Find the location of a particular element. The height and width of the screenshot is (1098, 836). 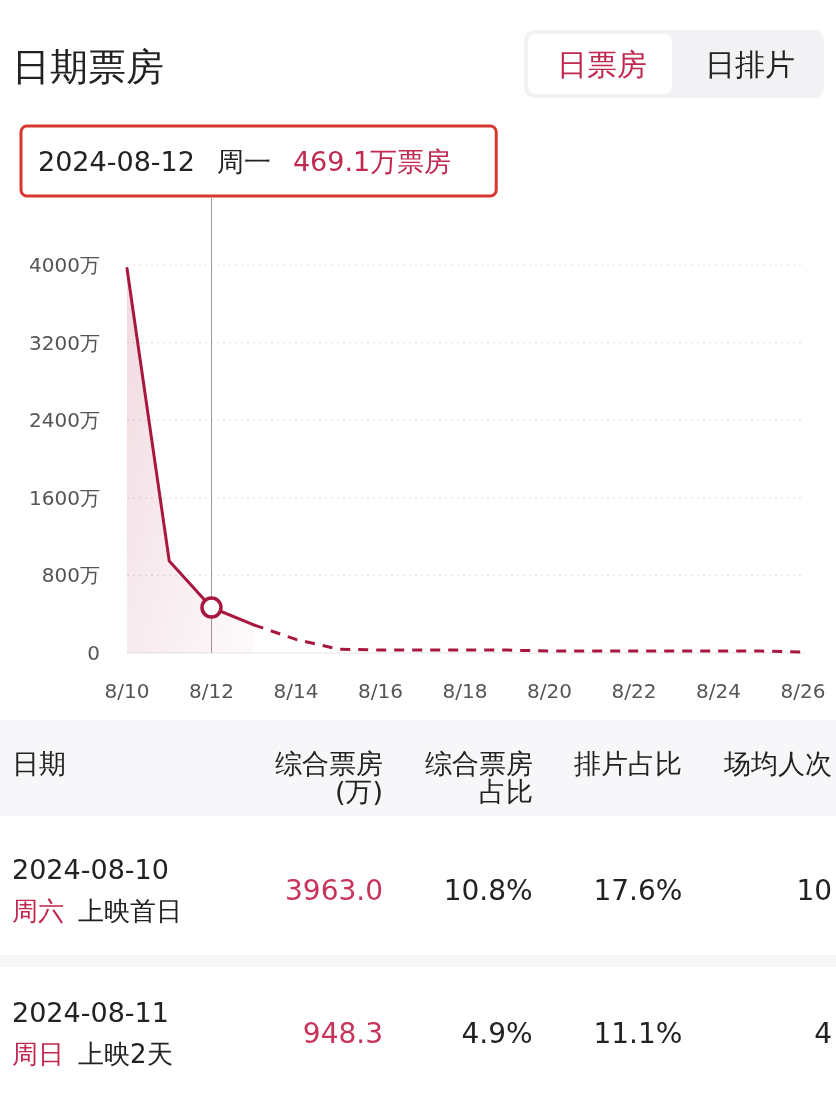

text: 日票房 is located at coordinates (602, 64).